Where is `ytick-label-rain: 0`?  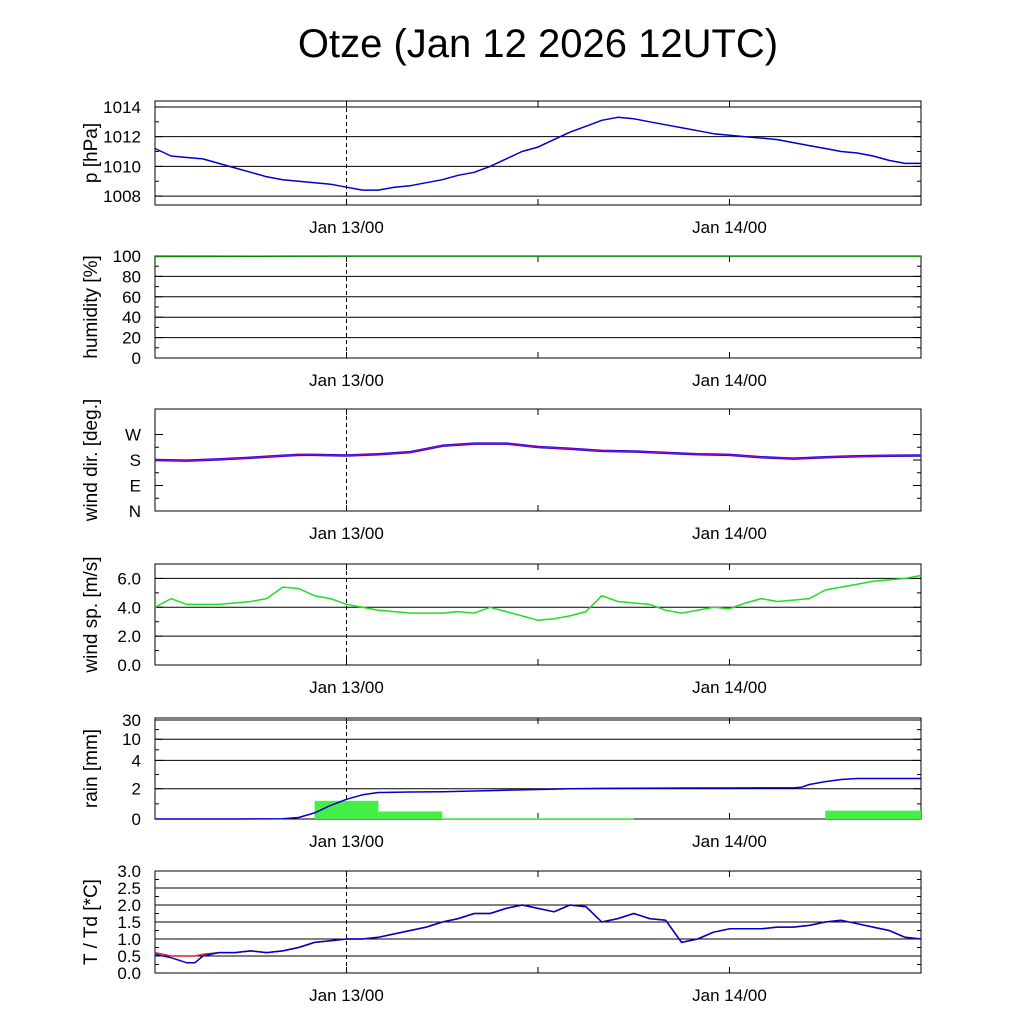
ytick-label-rain: 0 is located at coordinates (136, 819).